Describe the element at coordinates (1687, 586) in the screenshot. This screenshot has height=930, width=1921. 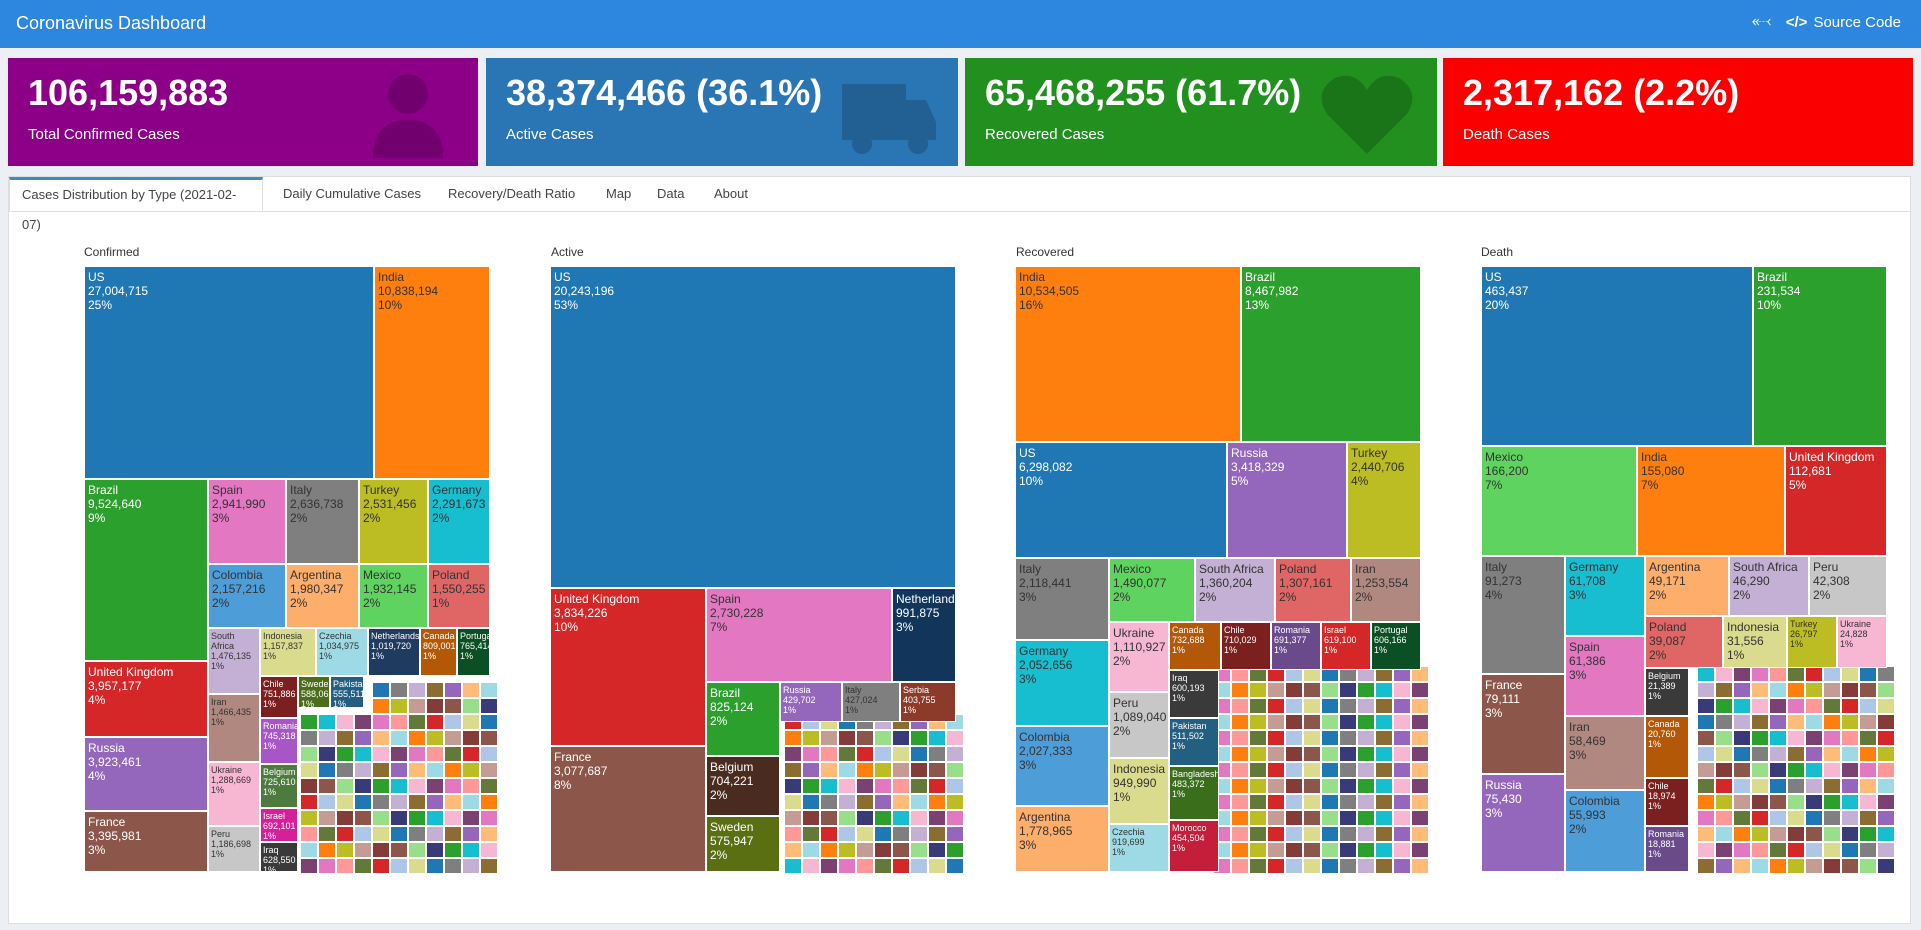
I see `treemap-cell-argentina: Argentina 49,171 2%` at that location.